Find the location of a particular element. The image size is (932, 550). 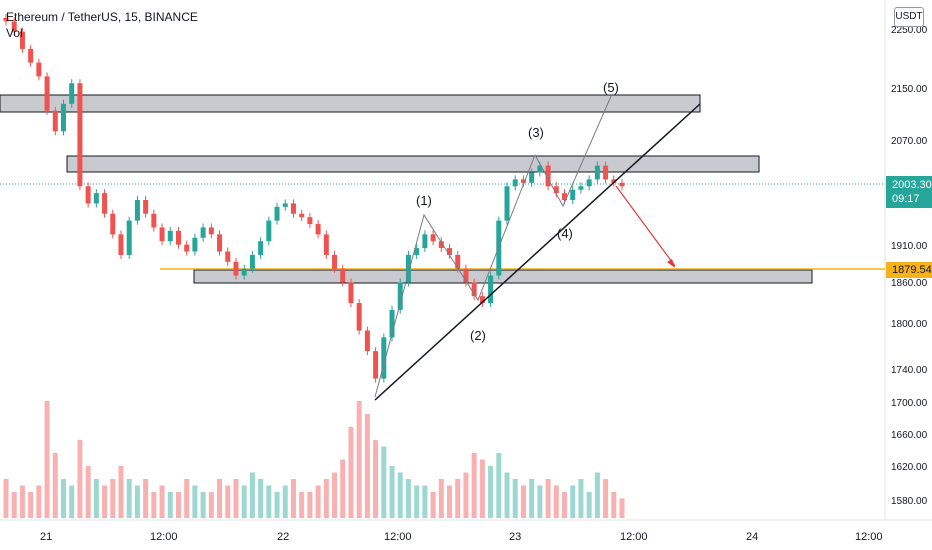

wave-label-2: (2) is located at coordinates (478, 335).